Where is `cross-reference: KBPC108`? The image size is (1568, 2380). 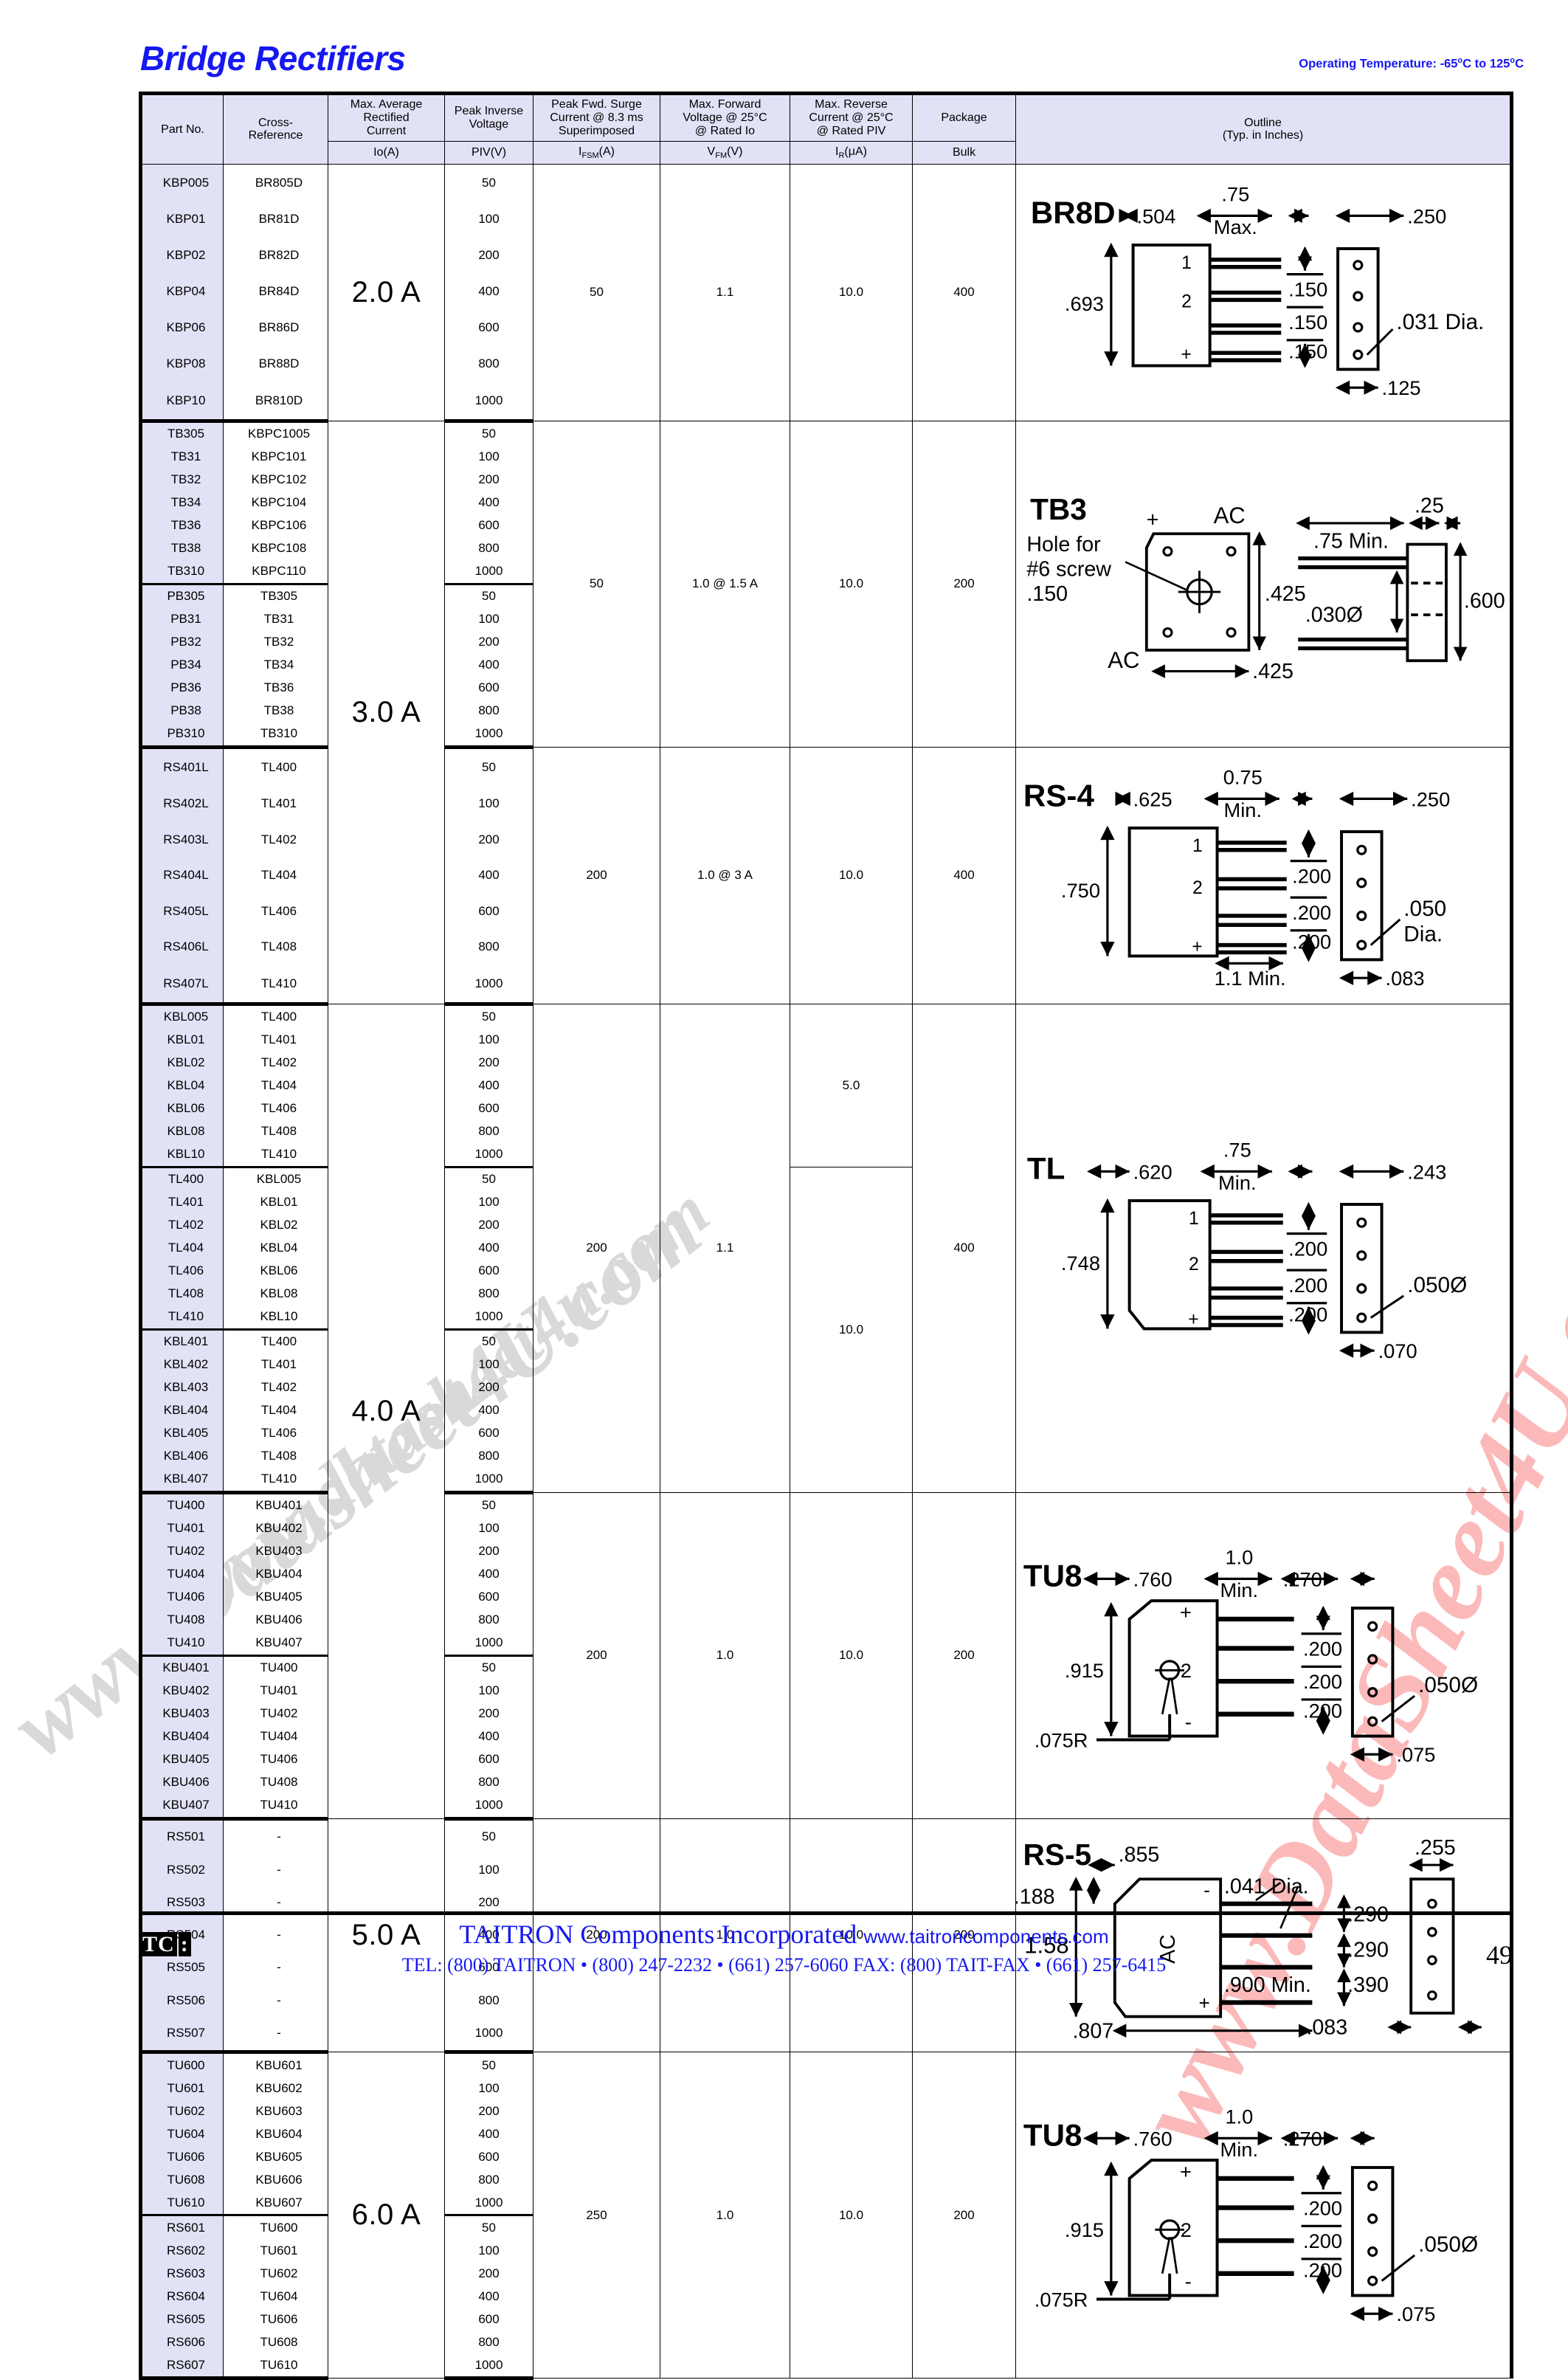 cross-reference: KBPC108 is located at coordinates (275, 549).